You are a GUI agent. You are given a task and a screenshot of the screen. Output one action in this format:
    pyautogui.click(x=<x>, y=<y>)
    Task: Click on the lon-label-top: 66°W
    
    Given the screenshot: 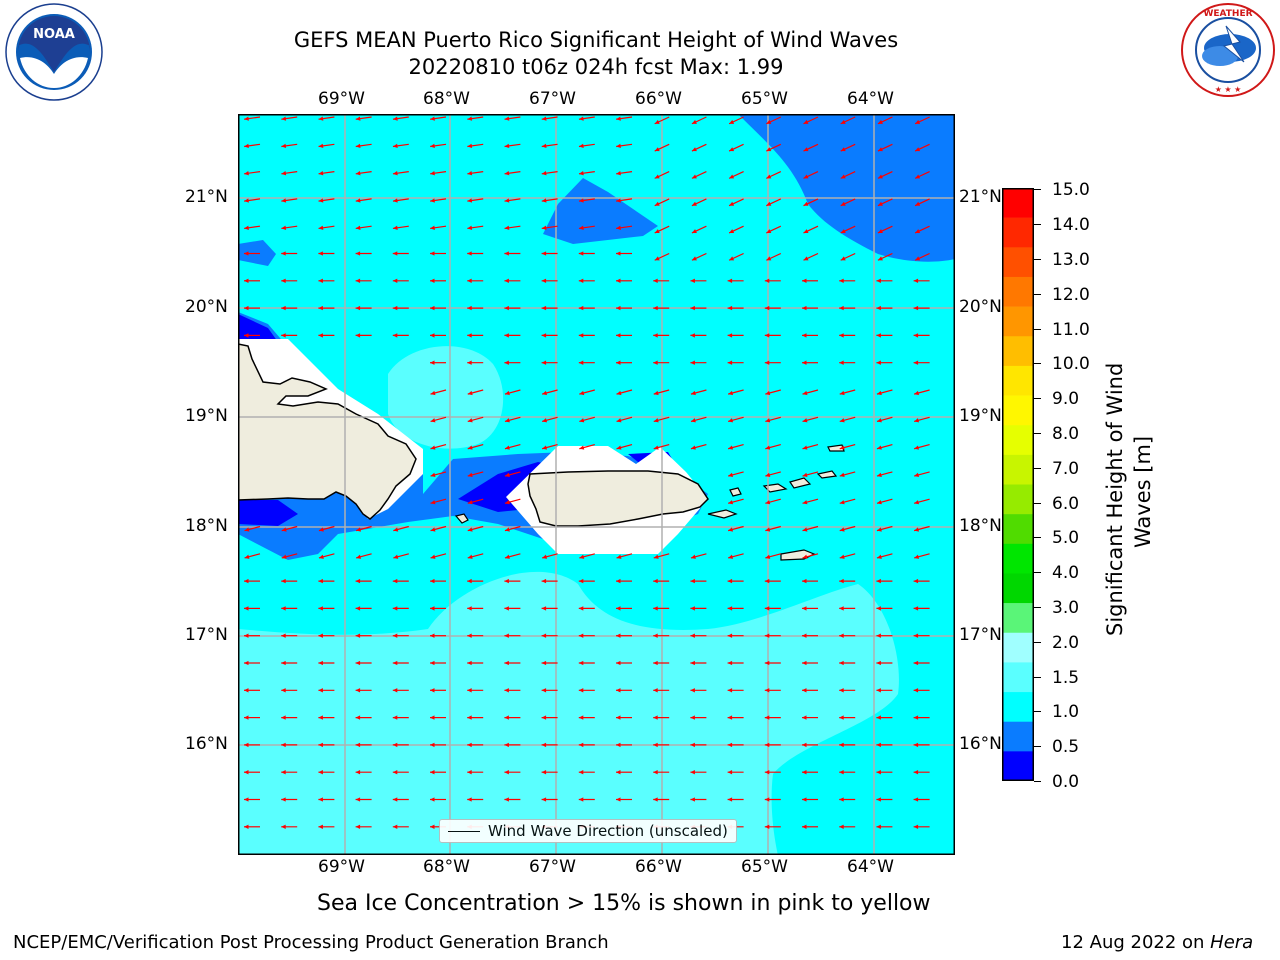 What is the action you would take?
    pyautogui.click(x=658, y=99)
    